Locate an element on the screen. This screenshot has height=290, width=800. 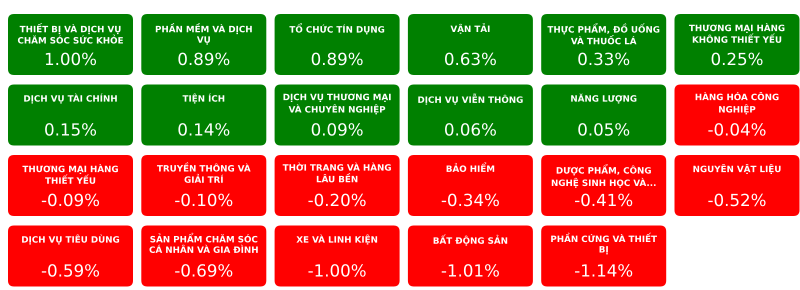
data-label: -1.00% is located at coordinates (337, 270).